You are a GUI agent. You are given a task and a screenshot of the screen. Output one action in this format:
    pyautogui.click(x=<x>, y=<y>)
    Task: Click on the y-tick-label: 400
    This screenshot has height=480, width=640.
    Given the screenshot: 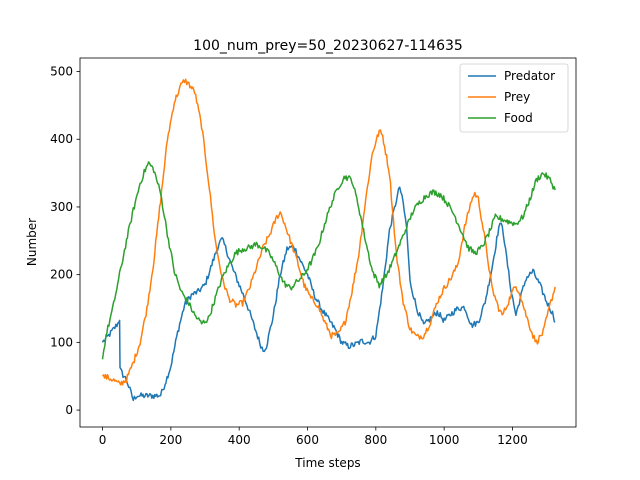 What is the action you would take?
    pyautogui.click(x=61, y=139)
    